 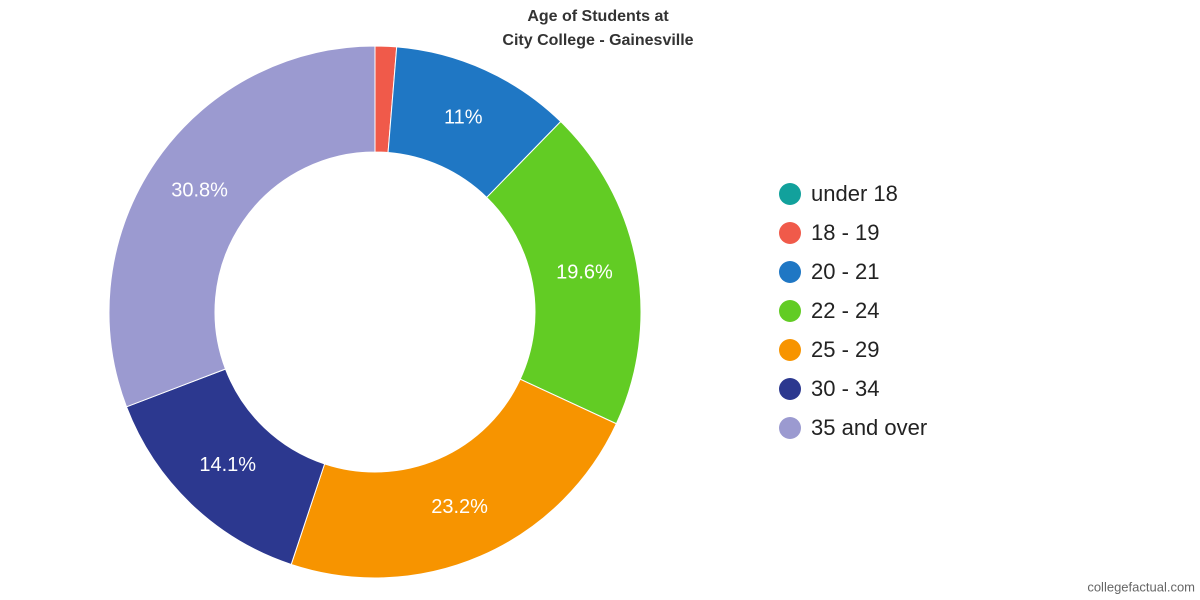 What do you see at coordinates (845, 271) in the screenshot?
I see `legend-label: 20 - 21` at bounding box center [845, 271].